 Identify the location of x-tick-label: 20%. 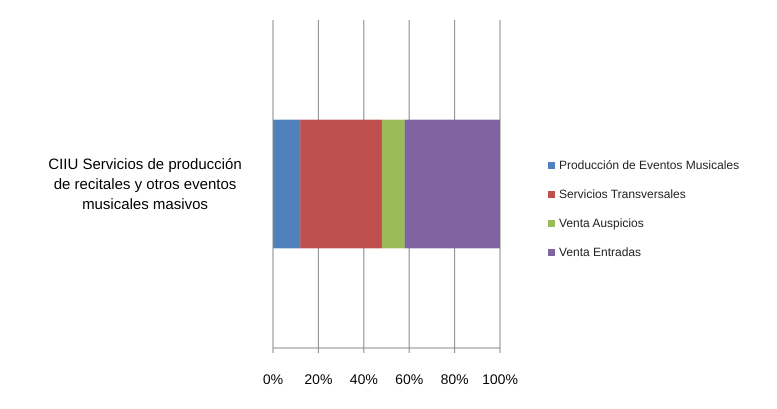
(318, 379).